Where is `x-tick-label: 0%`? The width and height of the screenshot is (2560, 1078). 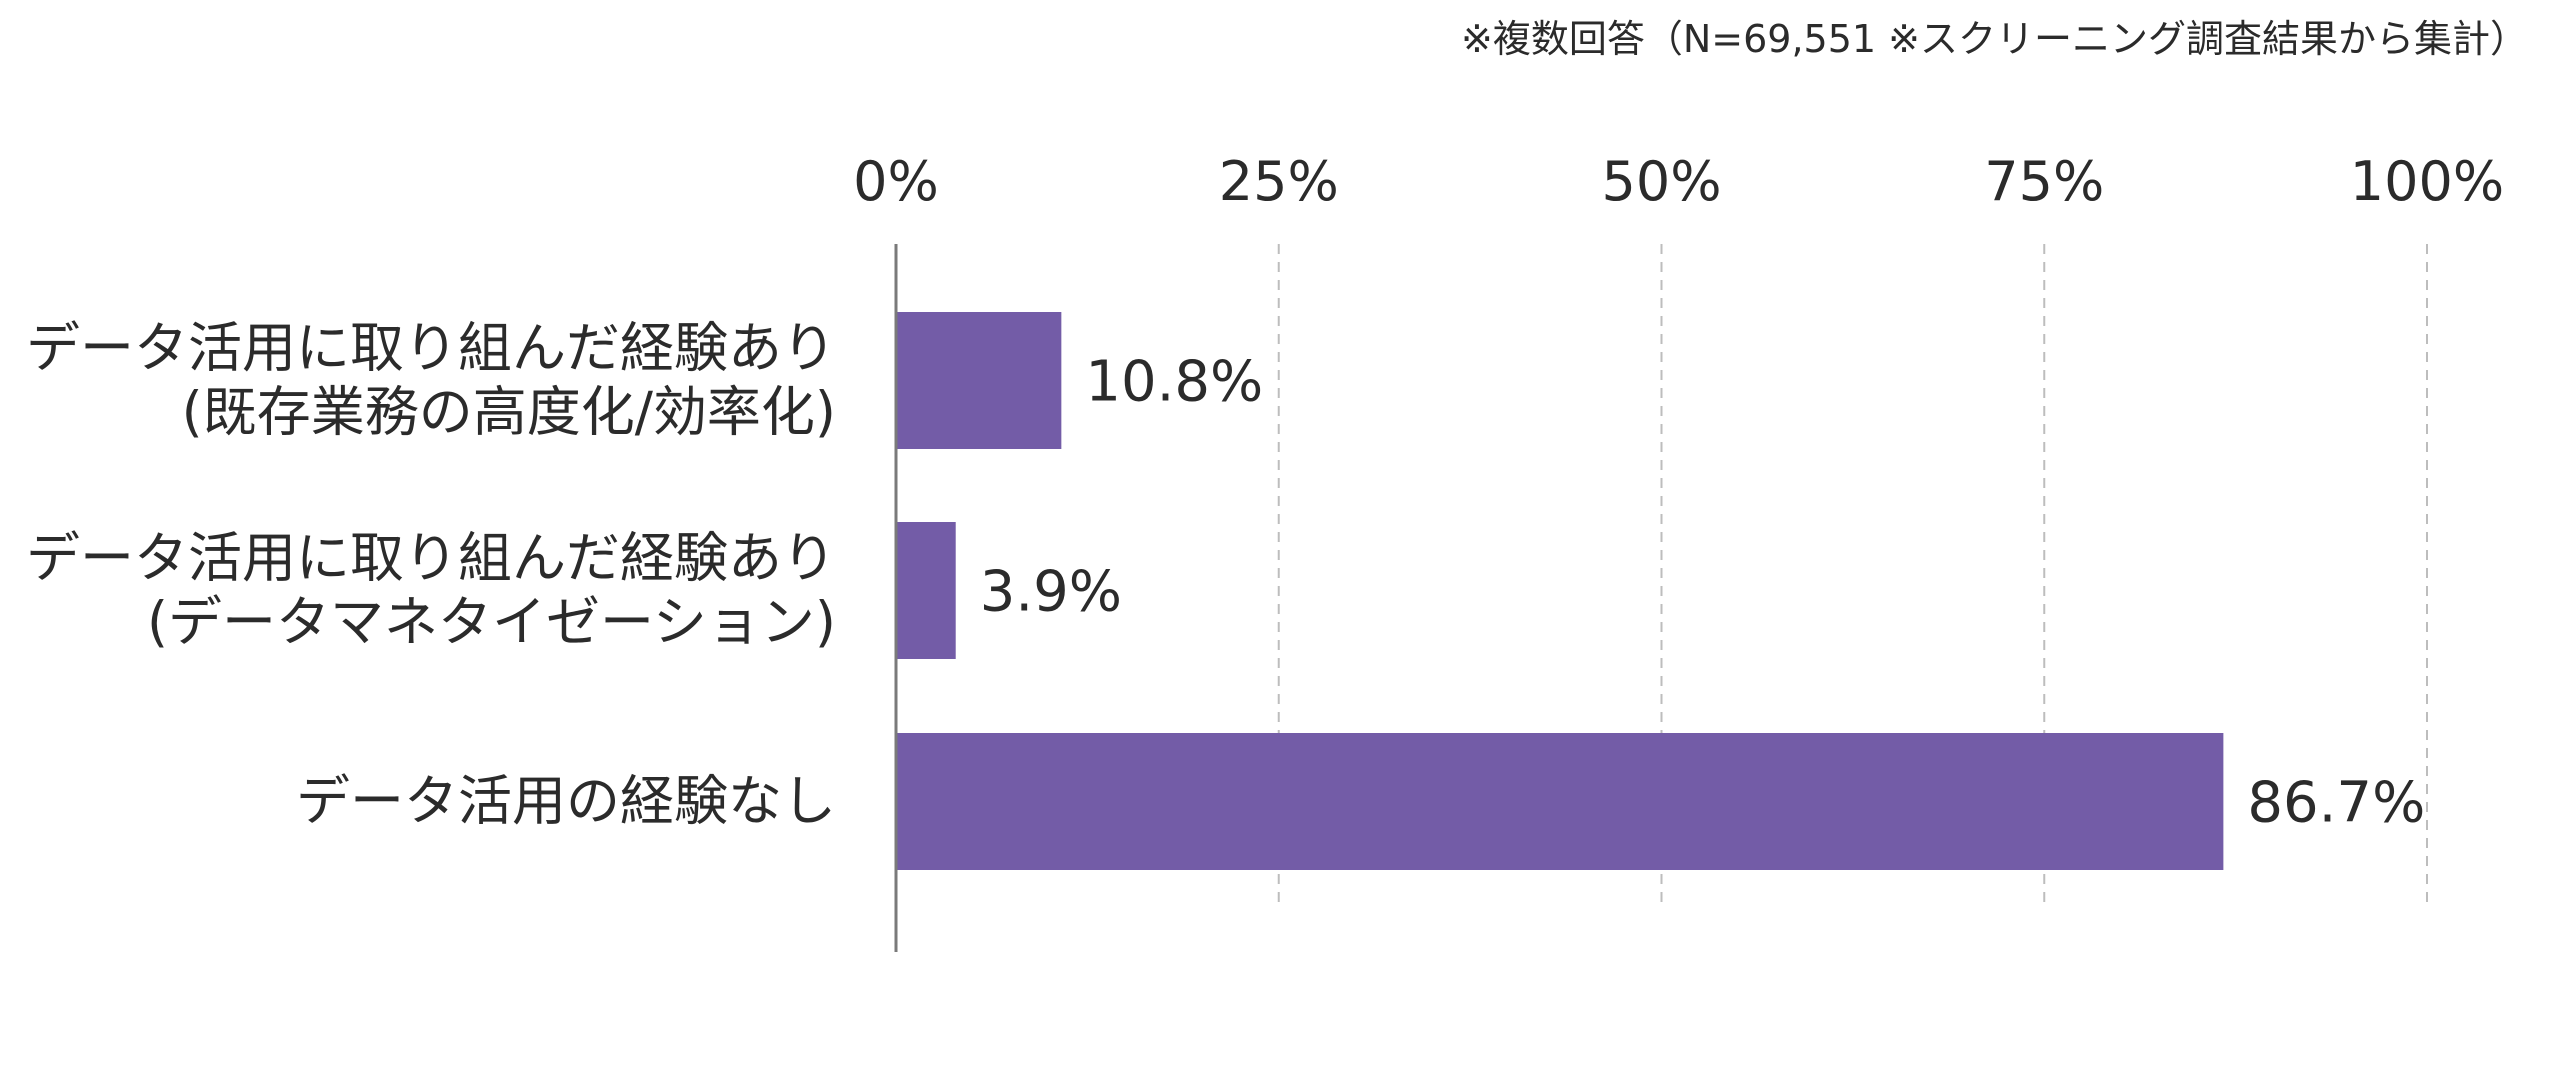
x-tick-label: 0% is located at coordinates (896, 181).